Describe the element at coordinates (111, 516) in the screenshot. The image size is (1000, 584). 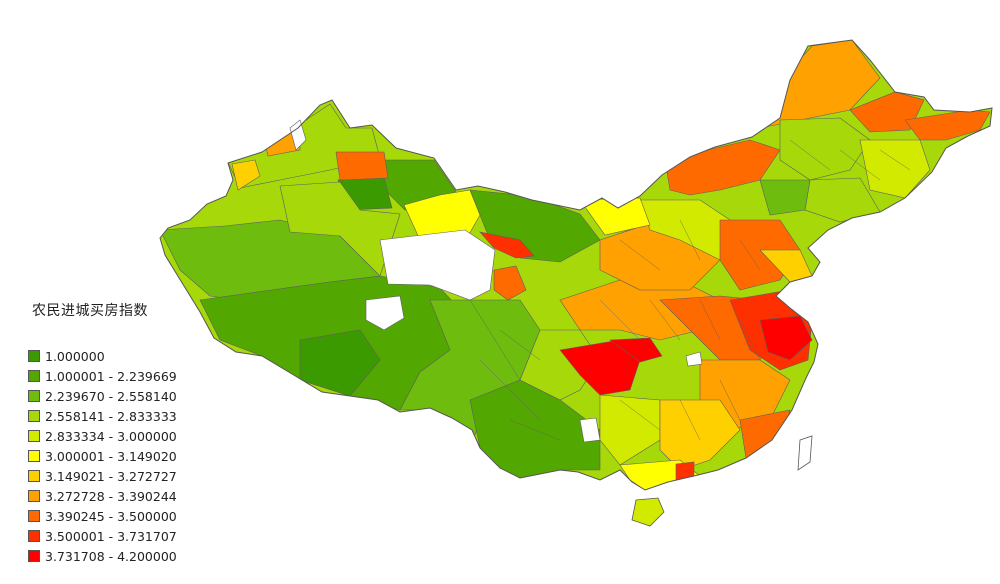
I see `legend-label: 3.390245 - 3.500000` at that location.